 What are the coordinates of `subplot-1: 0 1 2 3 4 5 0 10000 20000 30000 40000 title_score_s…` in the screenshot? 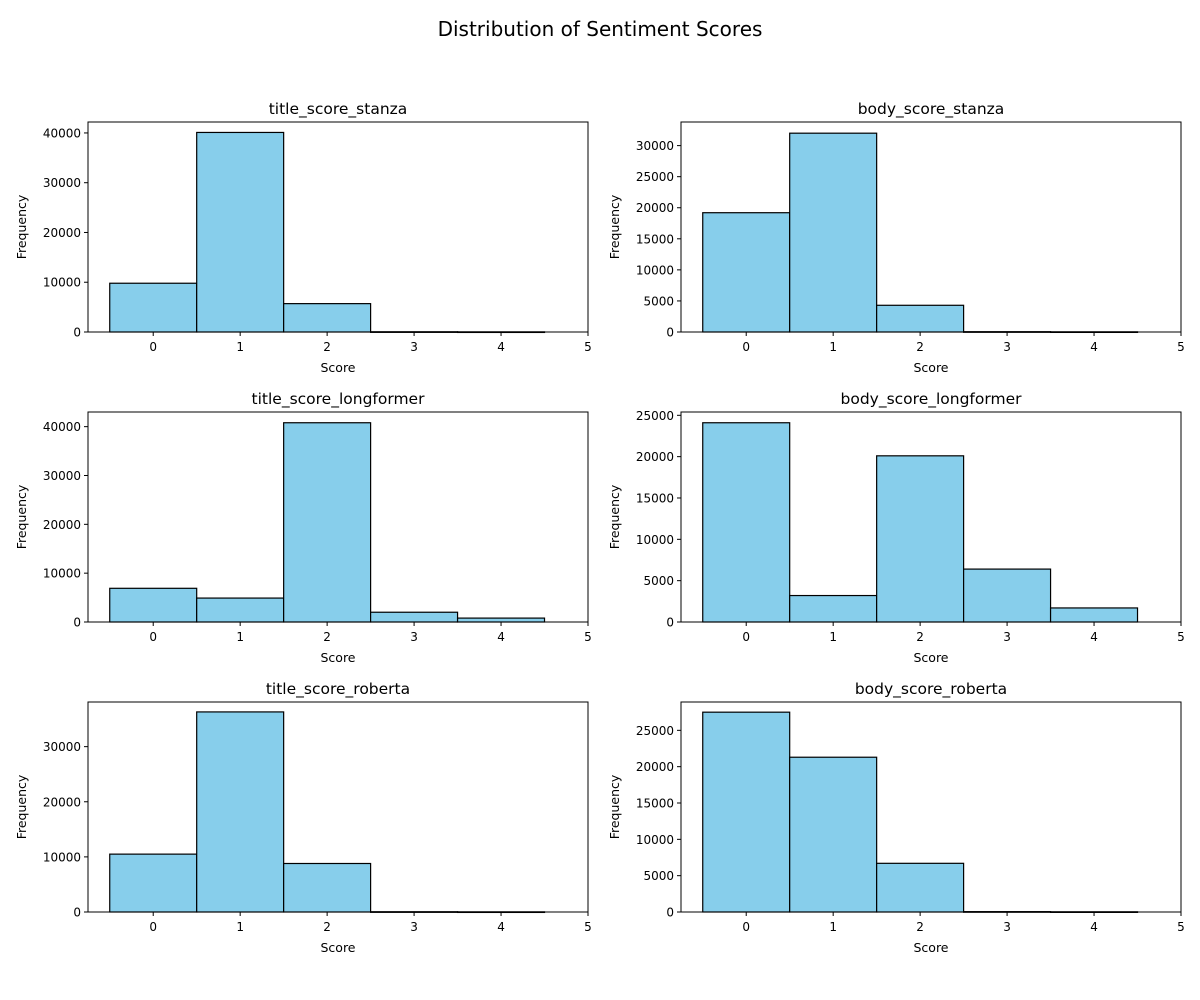 It's located at (303, 237).